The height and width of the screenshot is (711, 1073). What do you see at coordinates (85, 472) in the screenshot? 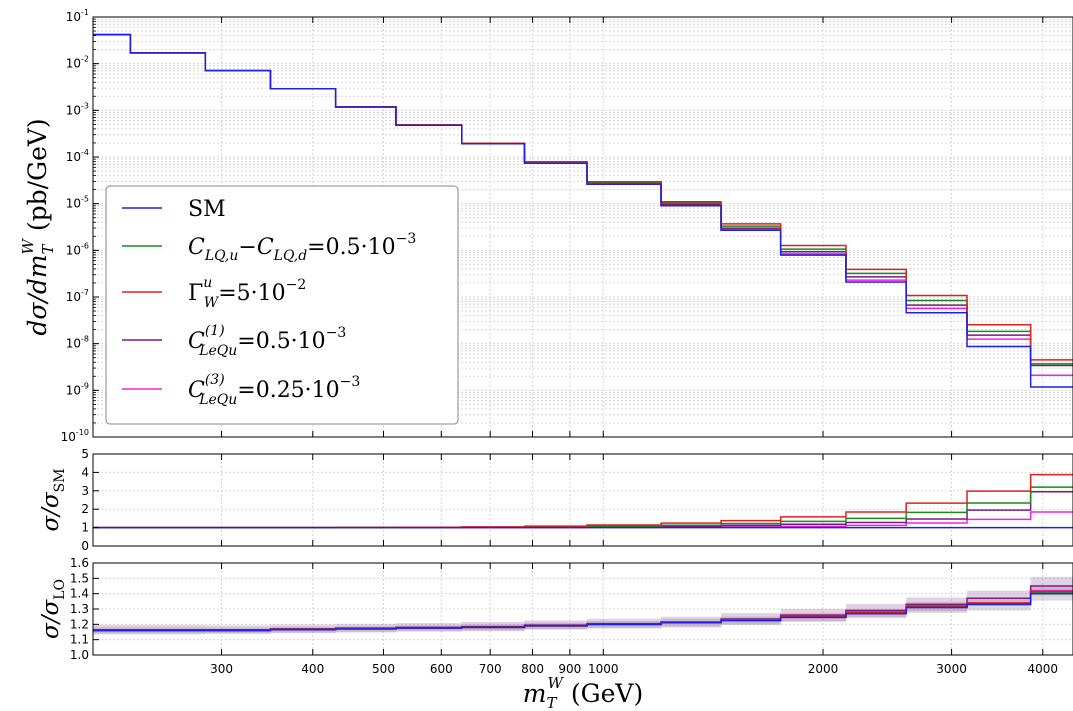
I see `y-tick-label: 4` at bounding box center [85, 472].